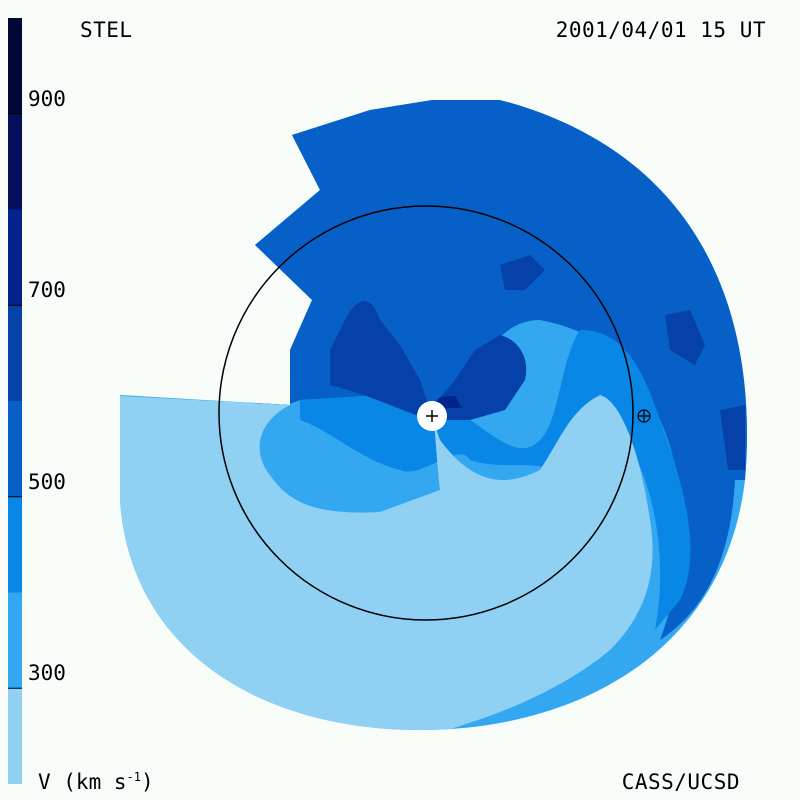 The image size is (800, 800). What do you see at coordinates (660, 30) in the screenshot?
I see `timestamp: 2001/04/01 15 UT` at bounding box center [660, 30].